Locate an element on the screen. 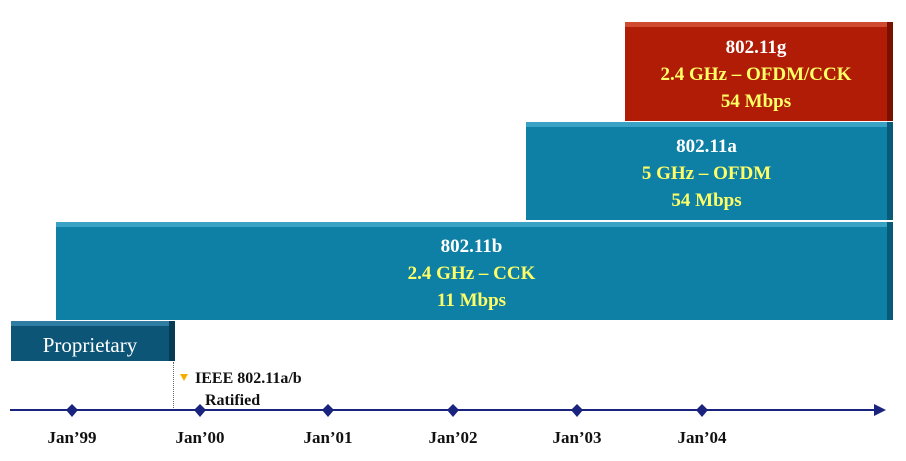 Image resolution: width=906 pixels, height=461 pixels. milestone-label: IEEE 802.11a/b Ratified is located at coordinates (248, 390).